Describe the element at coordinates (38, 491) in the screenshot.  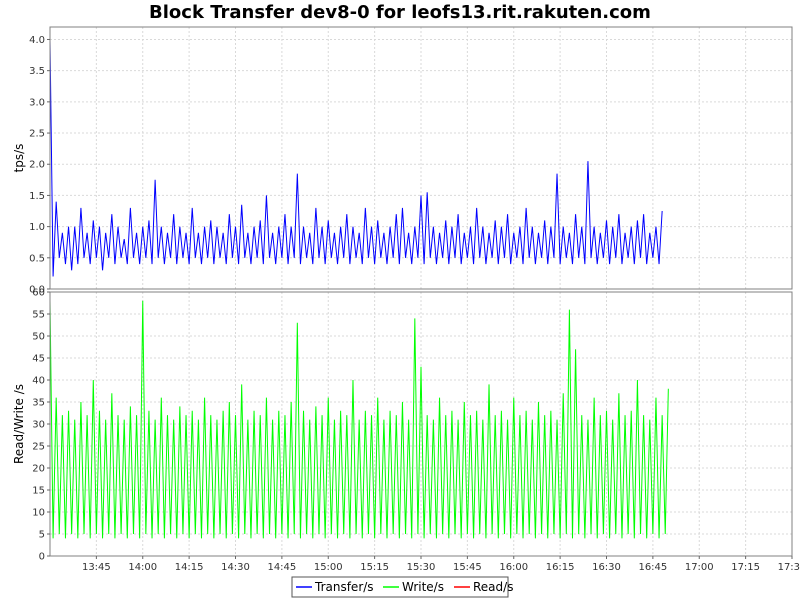
I see `panel-2-ytick-label: 15` at that location.